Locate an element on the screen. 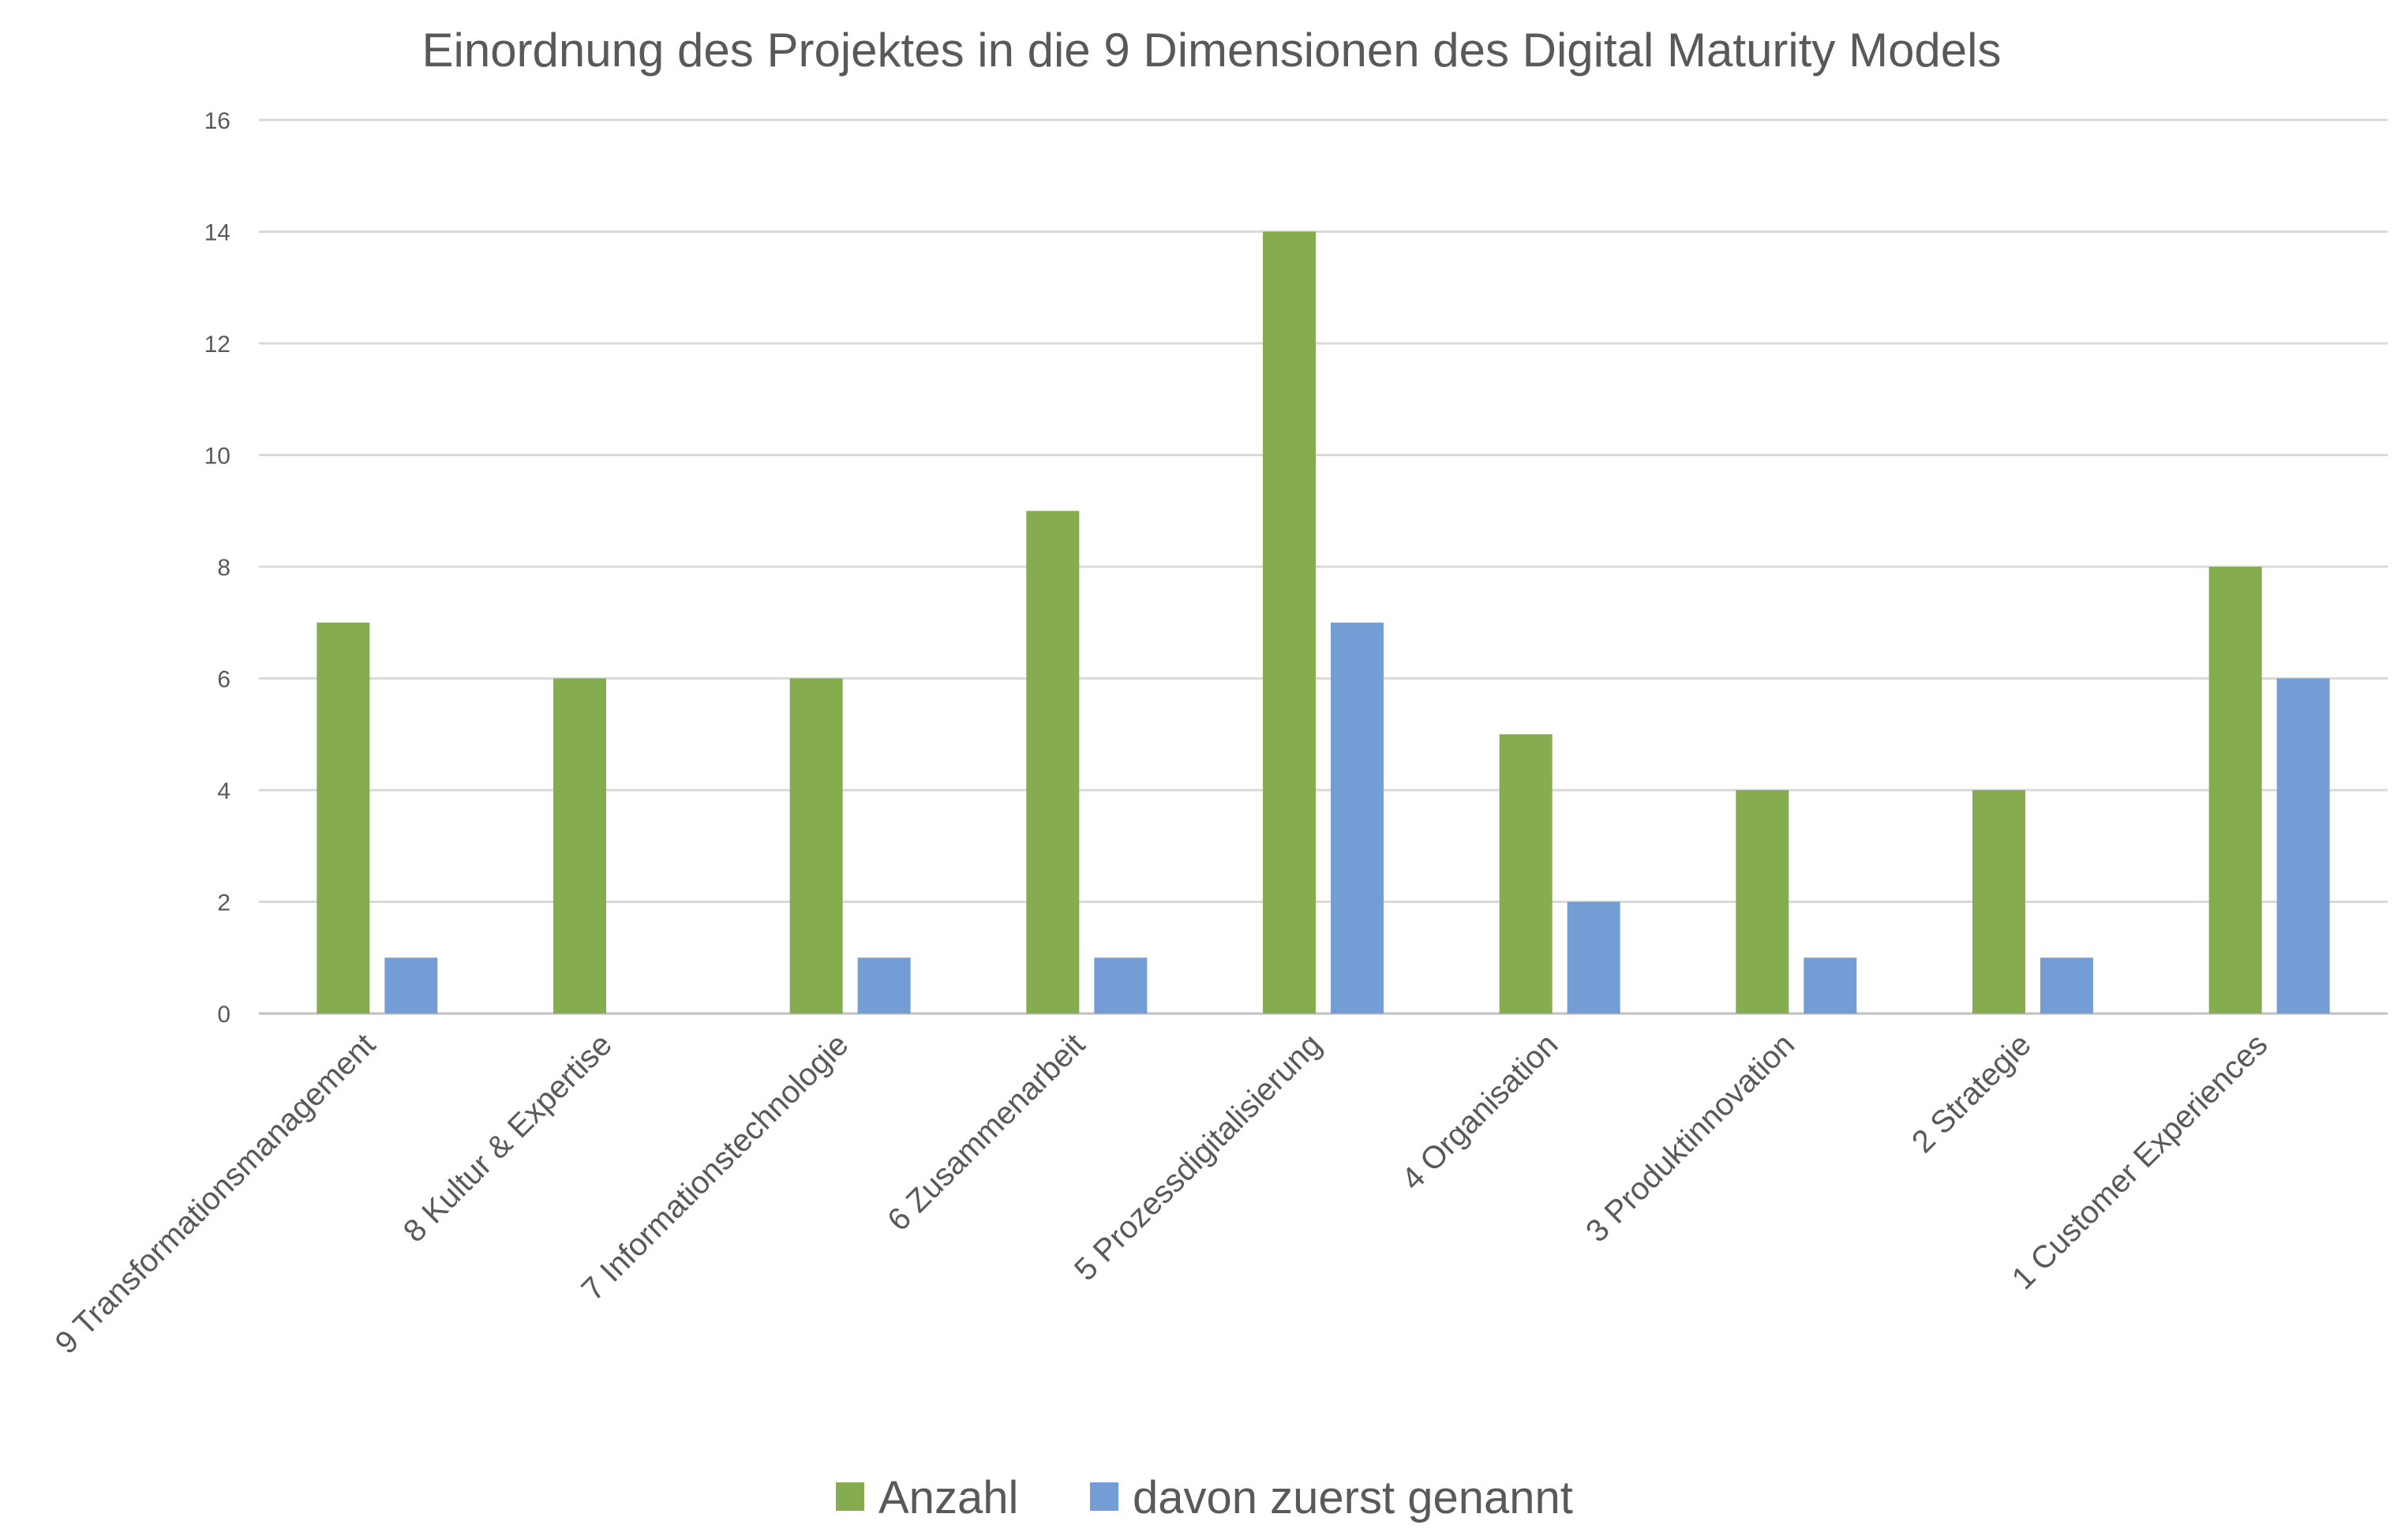  bar-anzahl: Anzahl: 14 is located at coordinates (1289, 622).